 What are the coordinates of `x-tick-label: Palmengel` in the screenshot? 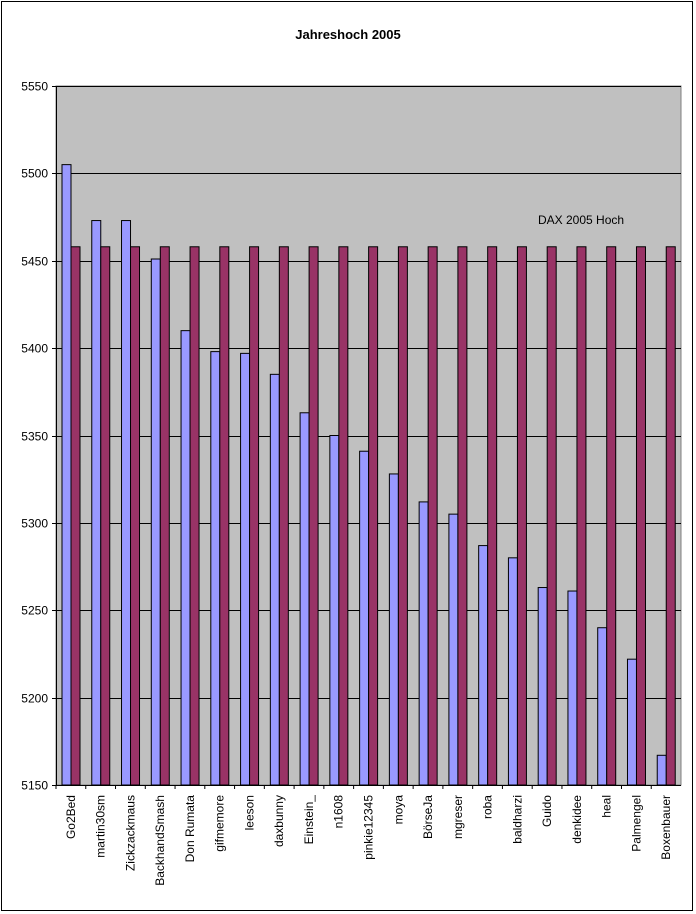 It's located at (636, 823).